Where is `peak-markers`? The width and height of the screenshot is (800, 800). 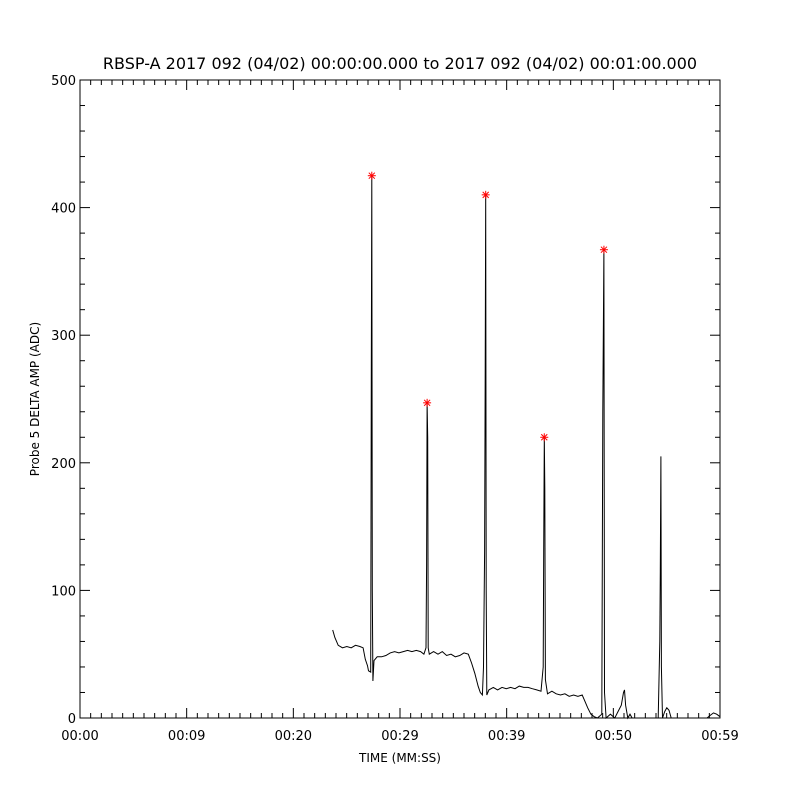
peak-markers is located at coordinates (487, 306).